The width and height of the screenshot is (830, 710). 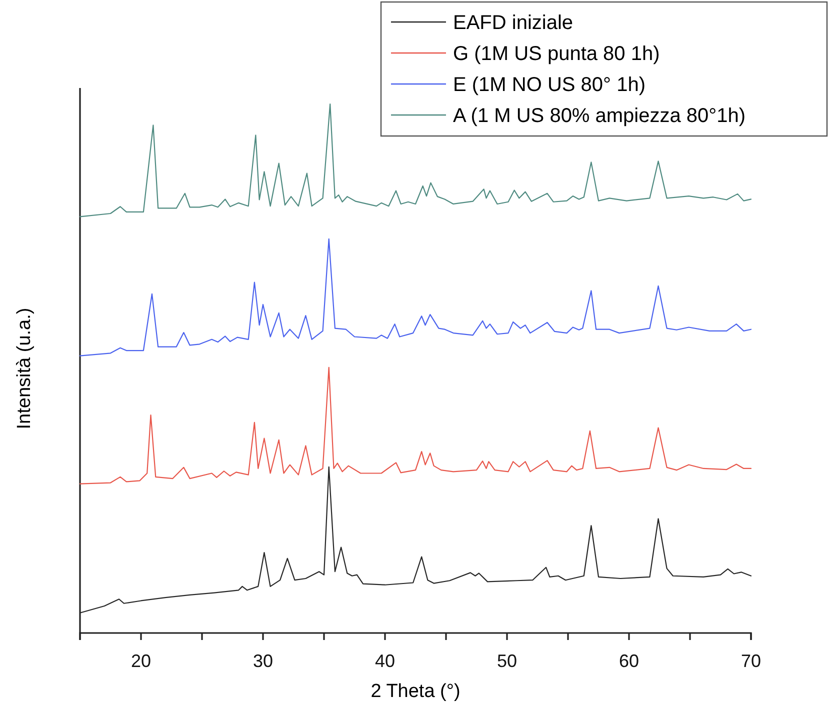 What do you see at coordinates (385, 660) in the screenshot?
I see `x-tick-label: 40` at bounding box center [385, 660].